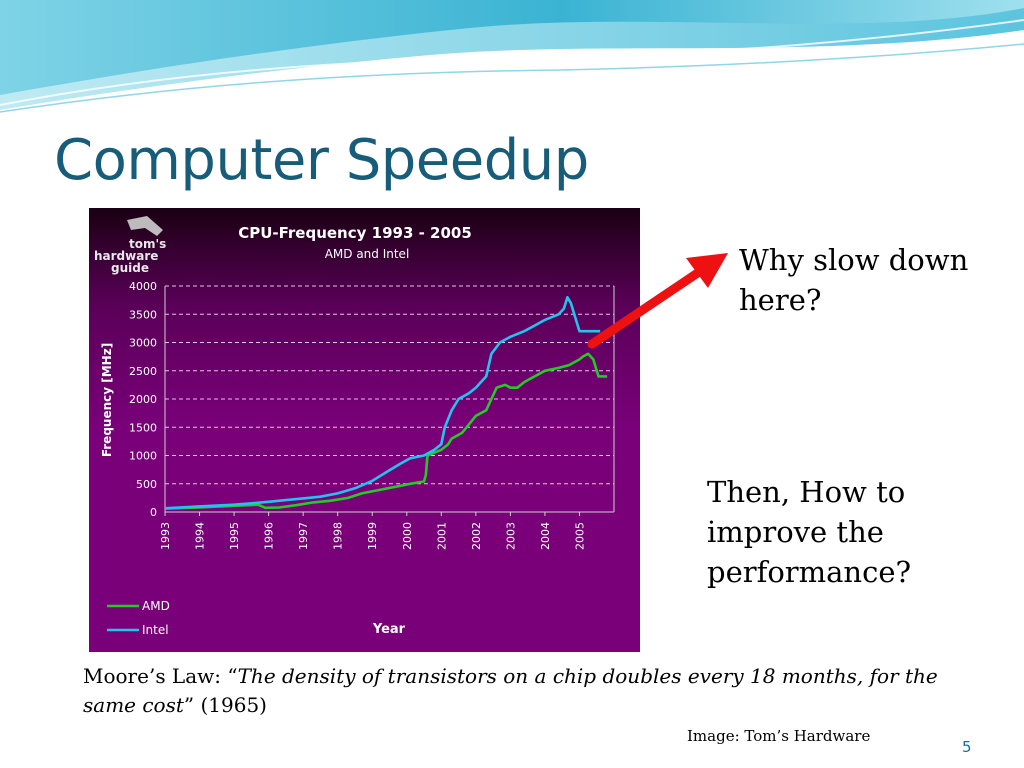 The height and width of the screenshot is (768, 1024). I want to click on slide-title: Computer Speedup, so click(321, 160).